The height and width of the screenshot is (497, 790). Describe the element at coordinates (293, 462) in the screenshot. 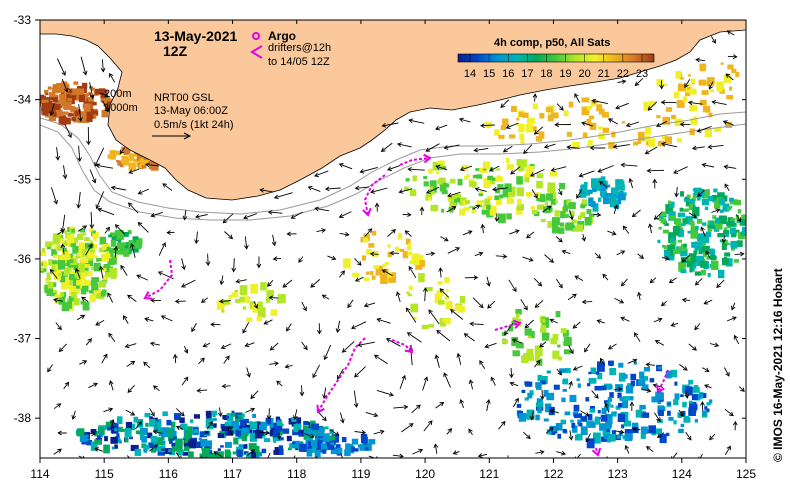

I see `current-arrow-head` at that location.